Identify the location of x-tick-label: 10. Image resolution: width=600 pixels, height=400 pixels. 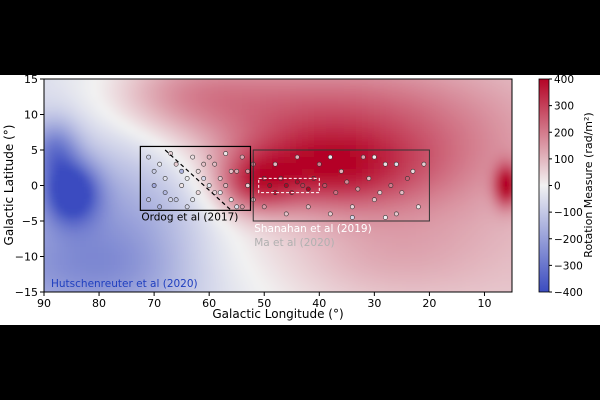
(484, 303).